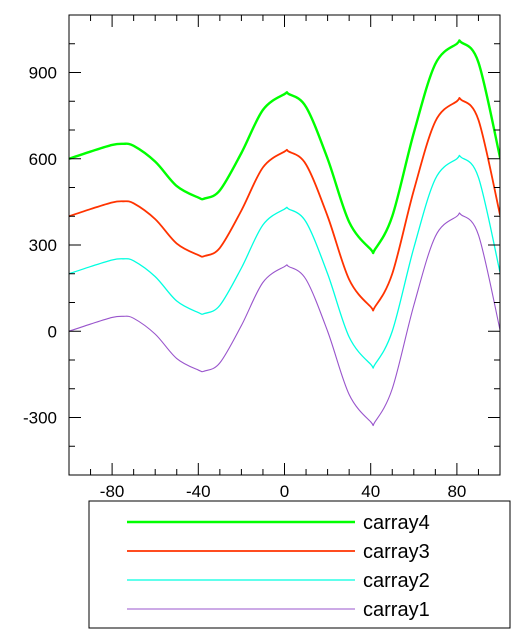  Describe the element at coordinates (52, 331) in the screenshot. I see `y-tick-label: 0` at that location.